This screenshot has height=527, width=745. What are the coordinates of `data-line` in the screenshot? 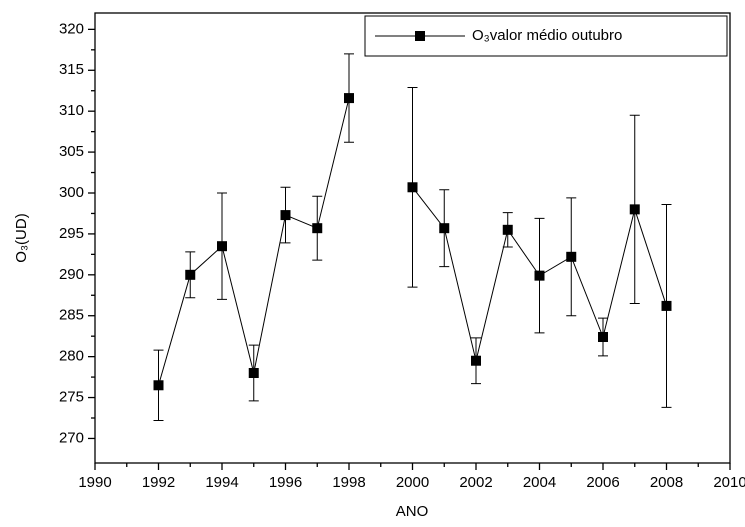 It's located at (254, 241).